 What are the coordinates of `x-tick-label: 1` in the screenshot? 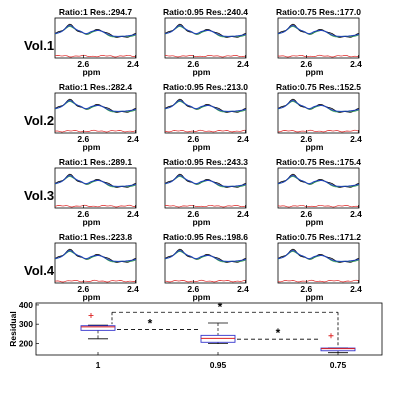 It's located at (98, 365).